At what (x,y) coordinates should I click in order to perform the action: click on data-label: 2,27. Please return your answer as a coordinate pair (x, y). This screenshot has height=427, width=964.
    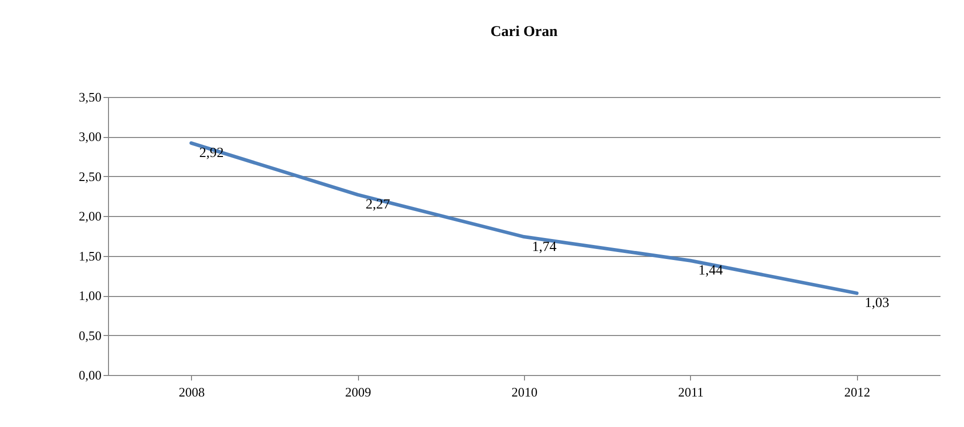
    Looking at the image, I should click on (378, 205).